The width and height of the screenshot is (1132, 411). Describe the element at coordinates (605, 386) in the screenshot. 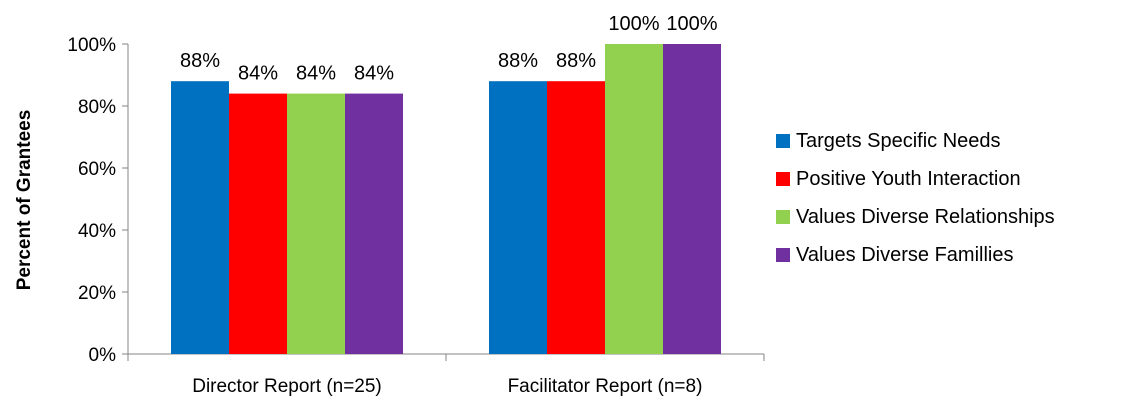

I see `x-tick-label: Facilitator Report (n=8)` at that location.